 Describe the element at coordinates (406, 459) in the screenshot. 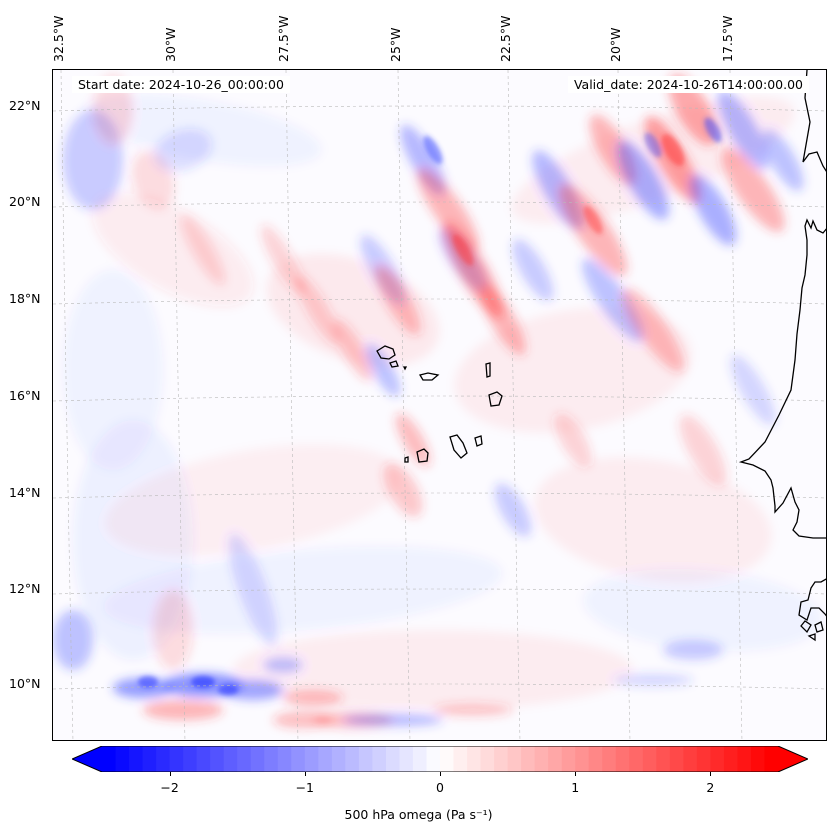

I see `island-brava` at that location.